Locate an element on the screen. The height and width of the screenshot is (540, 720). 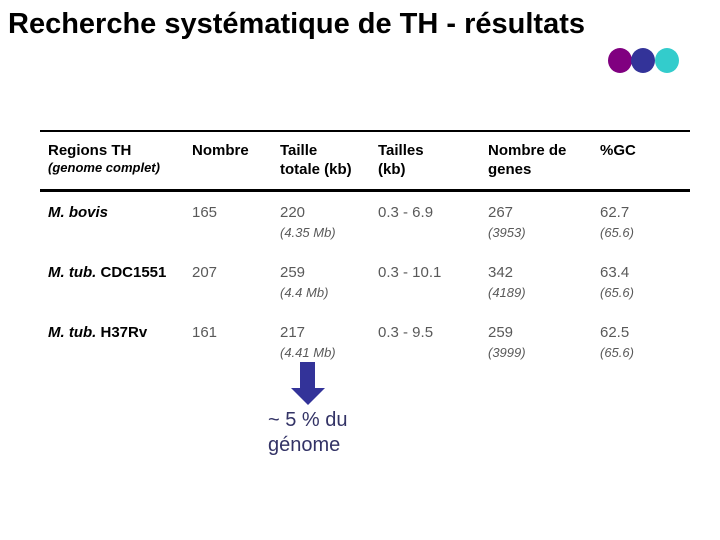
row-label: M. bovis is located at coordinates (78, 212).